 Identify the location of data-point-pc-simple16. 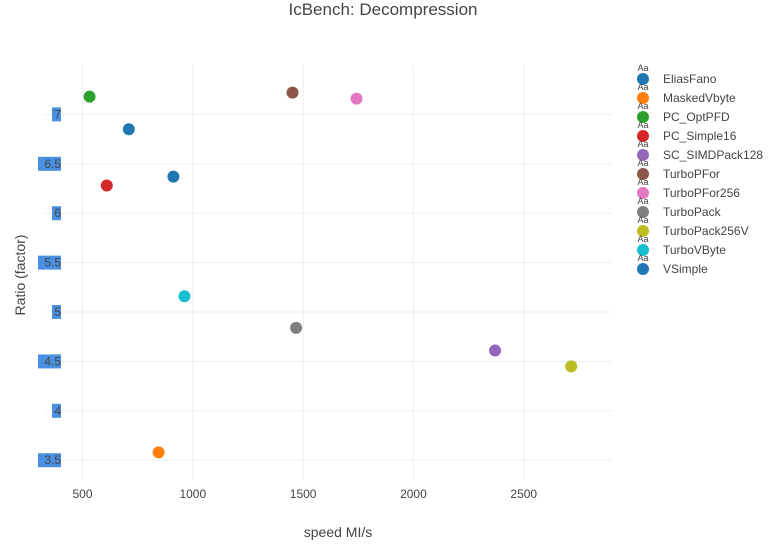
(106, 185).